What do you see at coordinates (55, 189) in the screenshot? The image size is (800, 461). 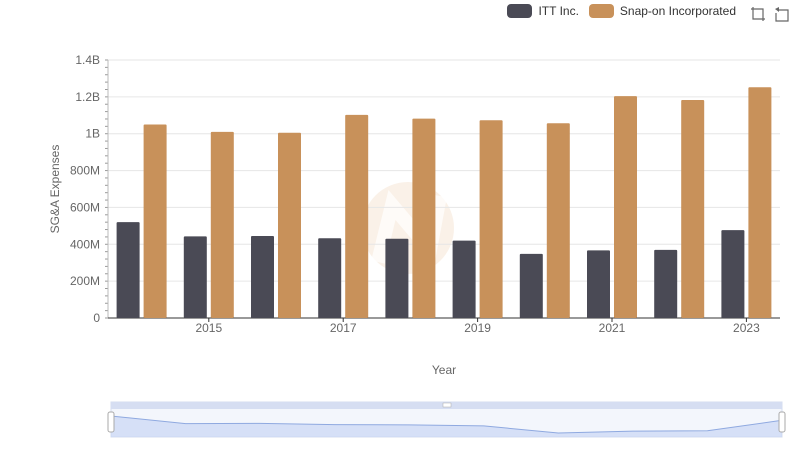 I see `y-axis-label: SG&A Expenses` at bounding box center [55, 189].